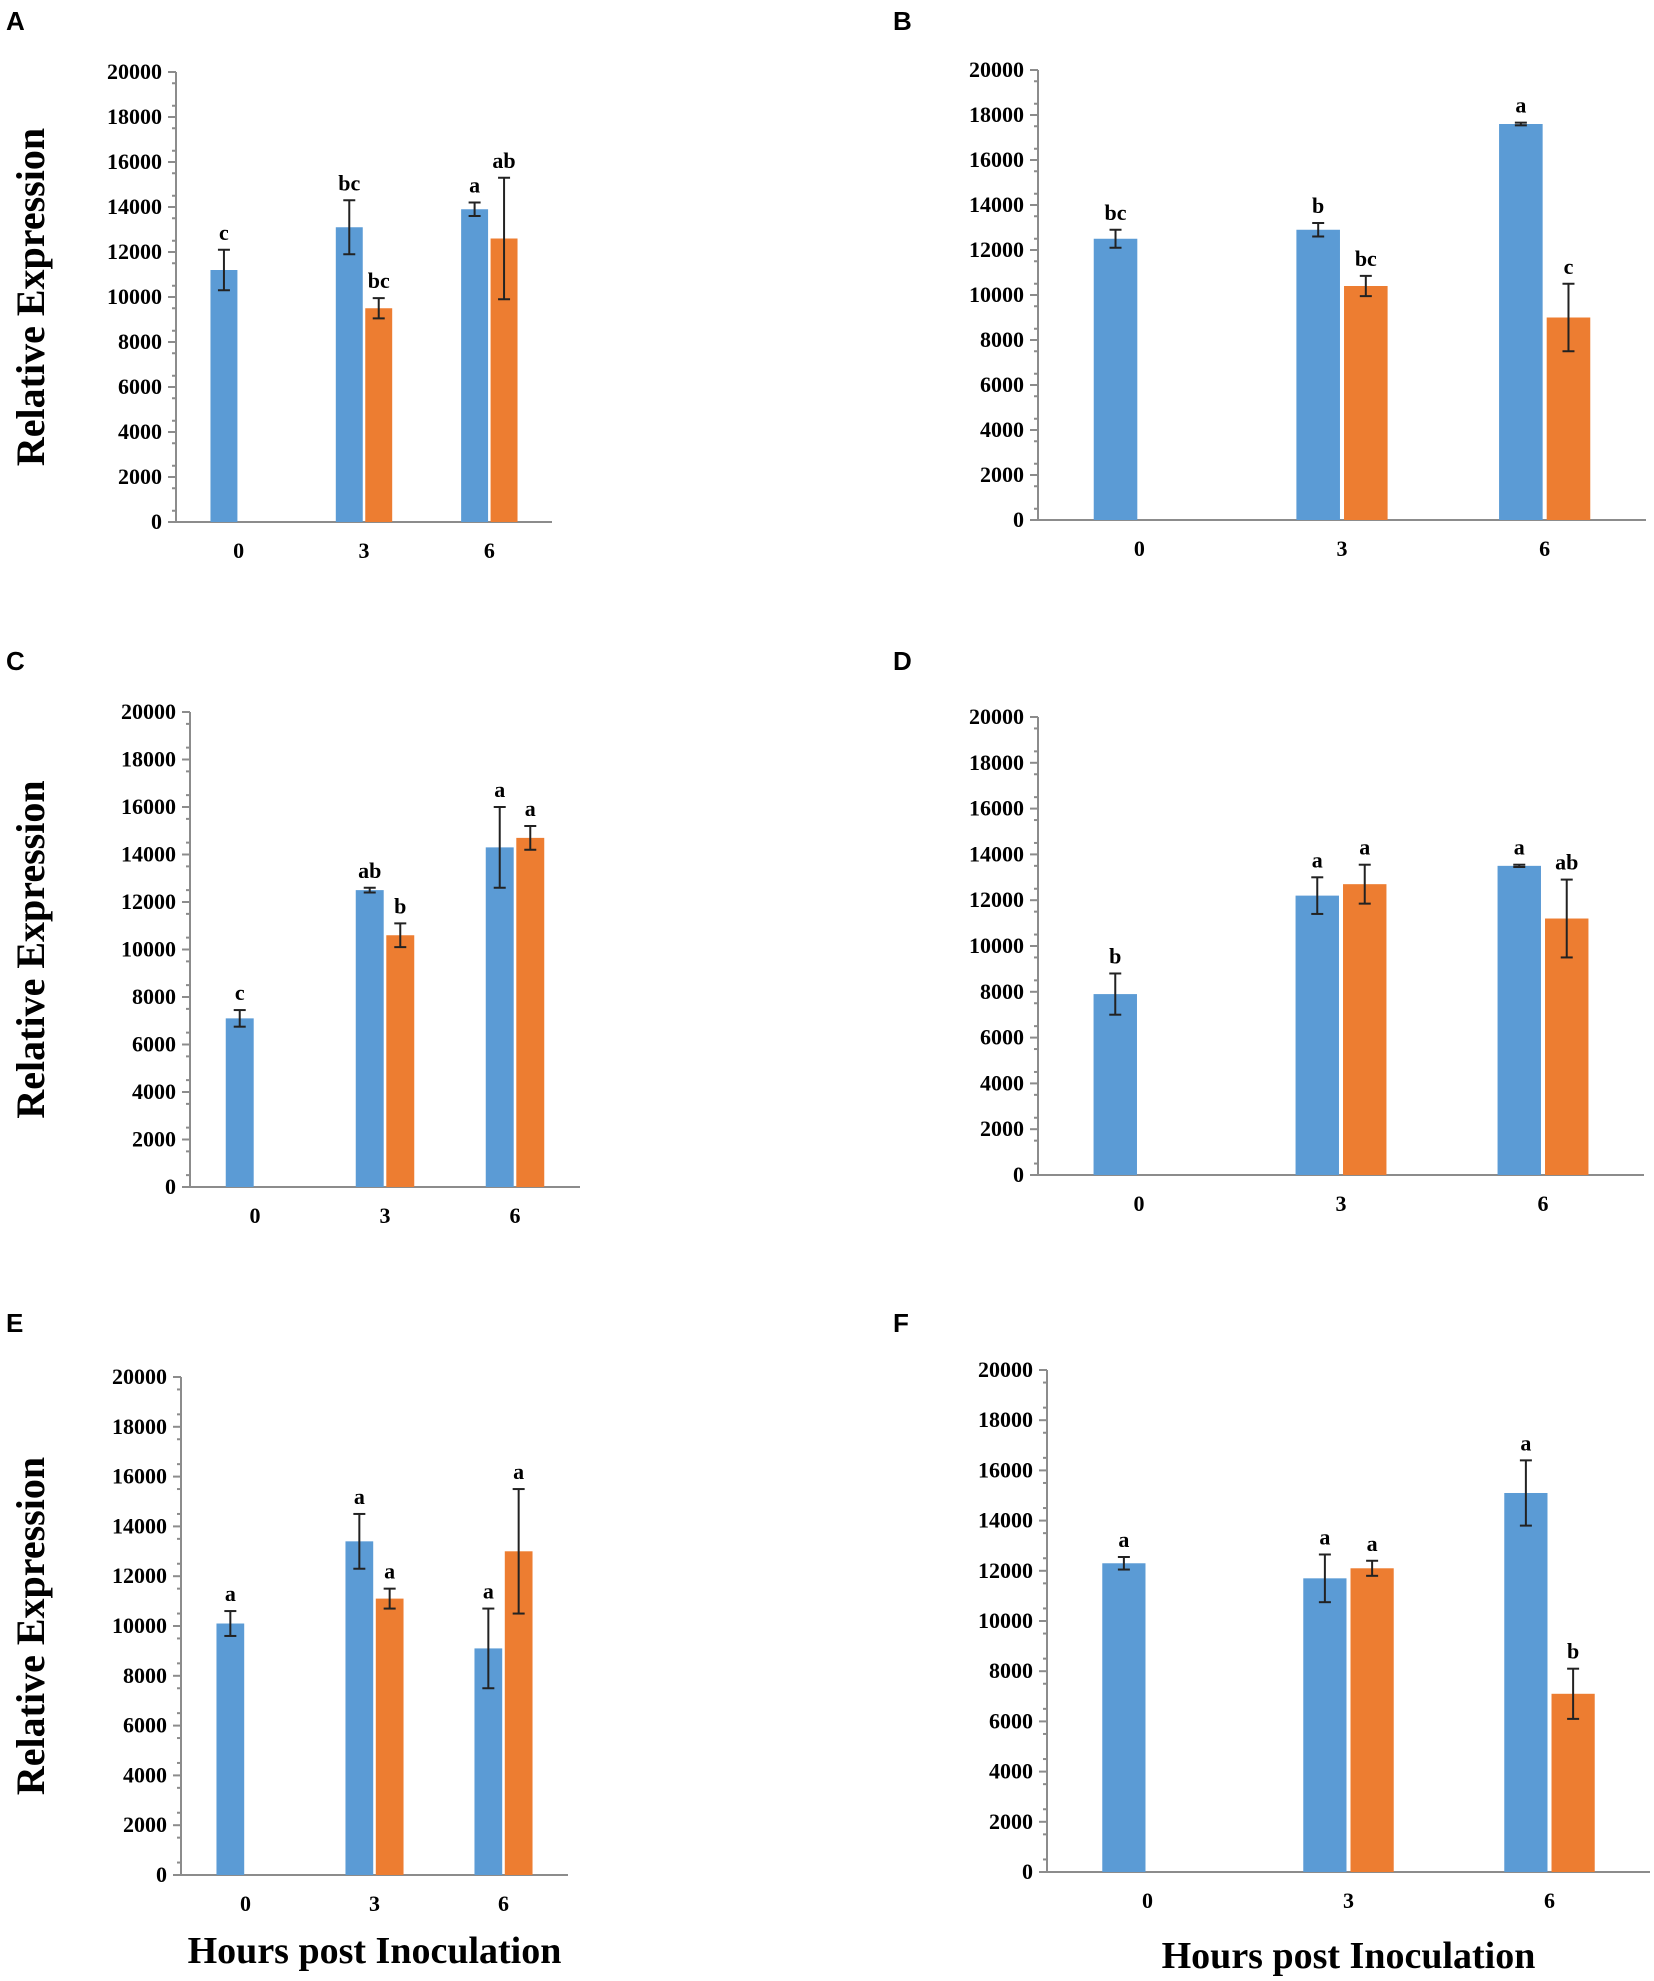 Image resolution: width=1654 pixels, height=1981 pixels. Describe the element at coordinates (1349, 1956) in the screenshot. I see `x-axis-title: Hours post Inoculation` at that location.